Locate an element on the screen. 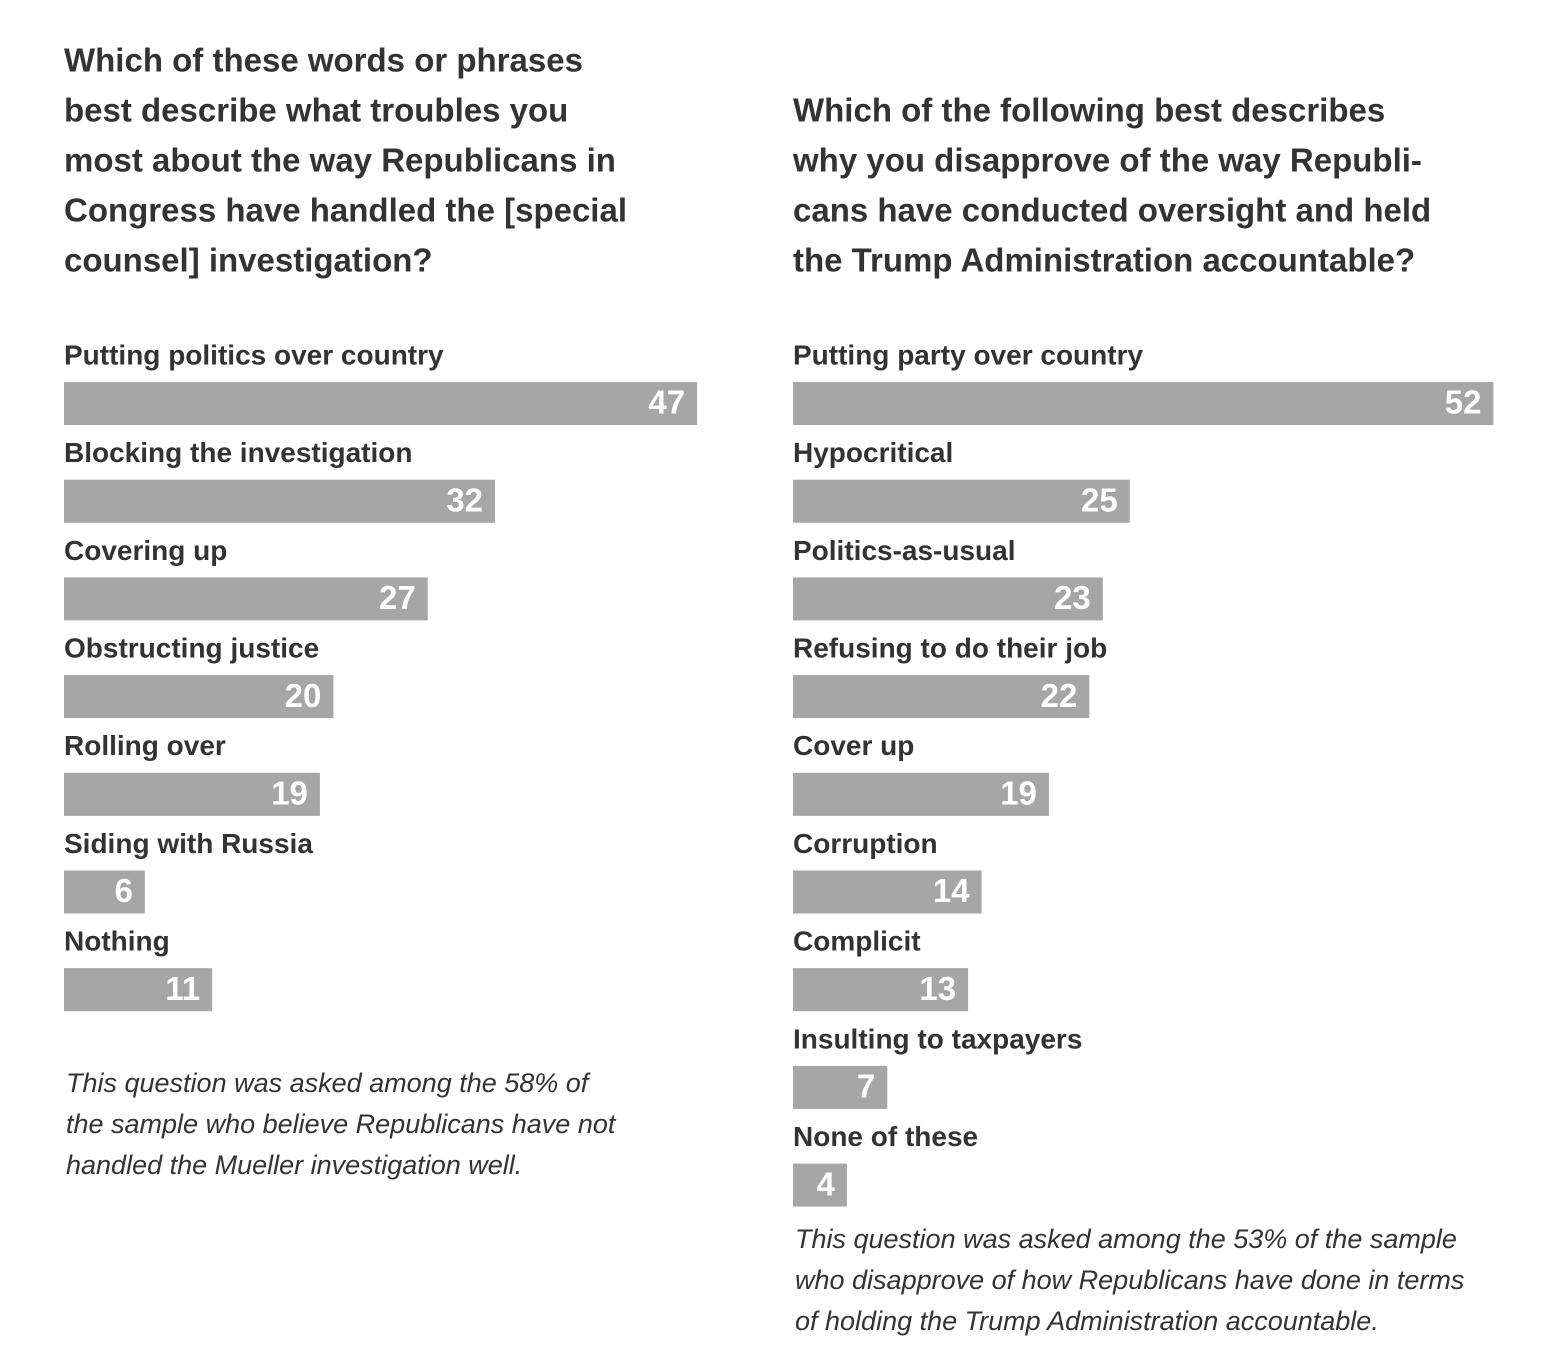  category-label: Siding with Russia is located at coordinates (188, 843).